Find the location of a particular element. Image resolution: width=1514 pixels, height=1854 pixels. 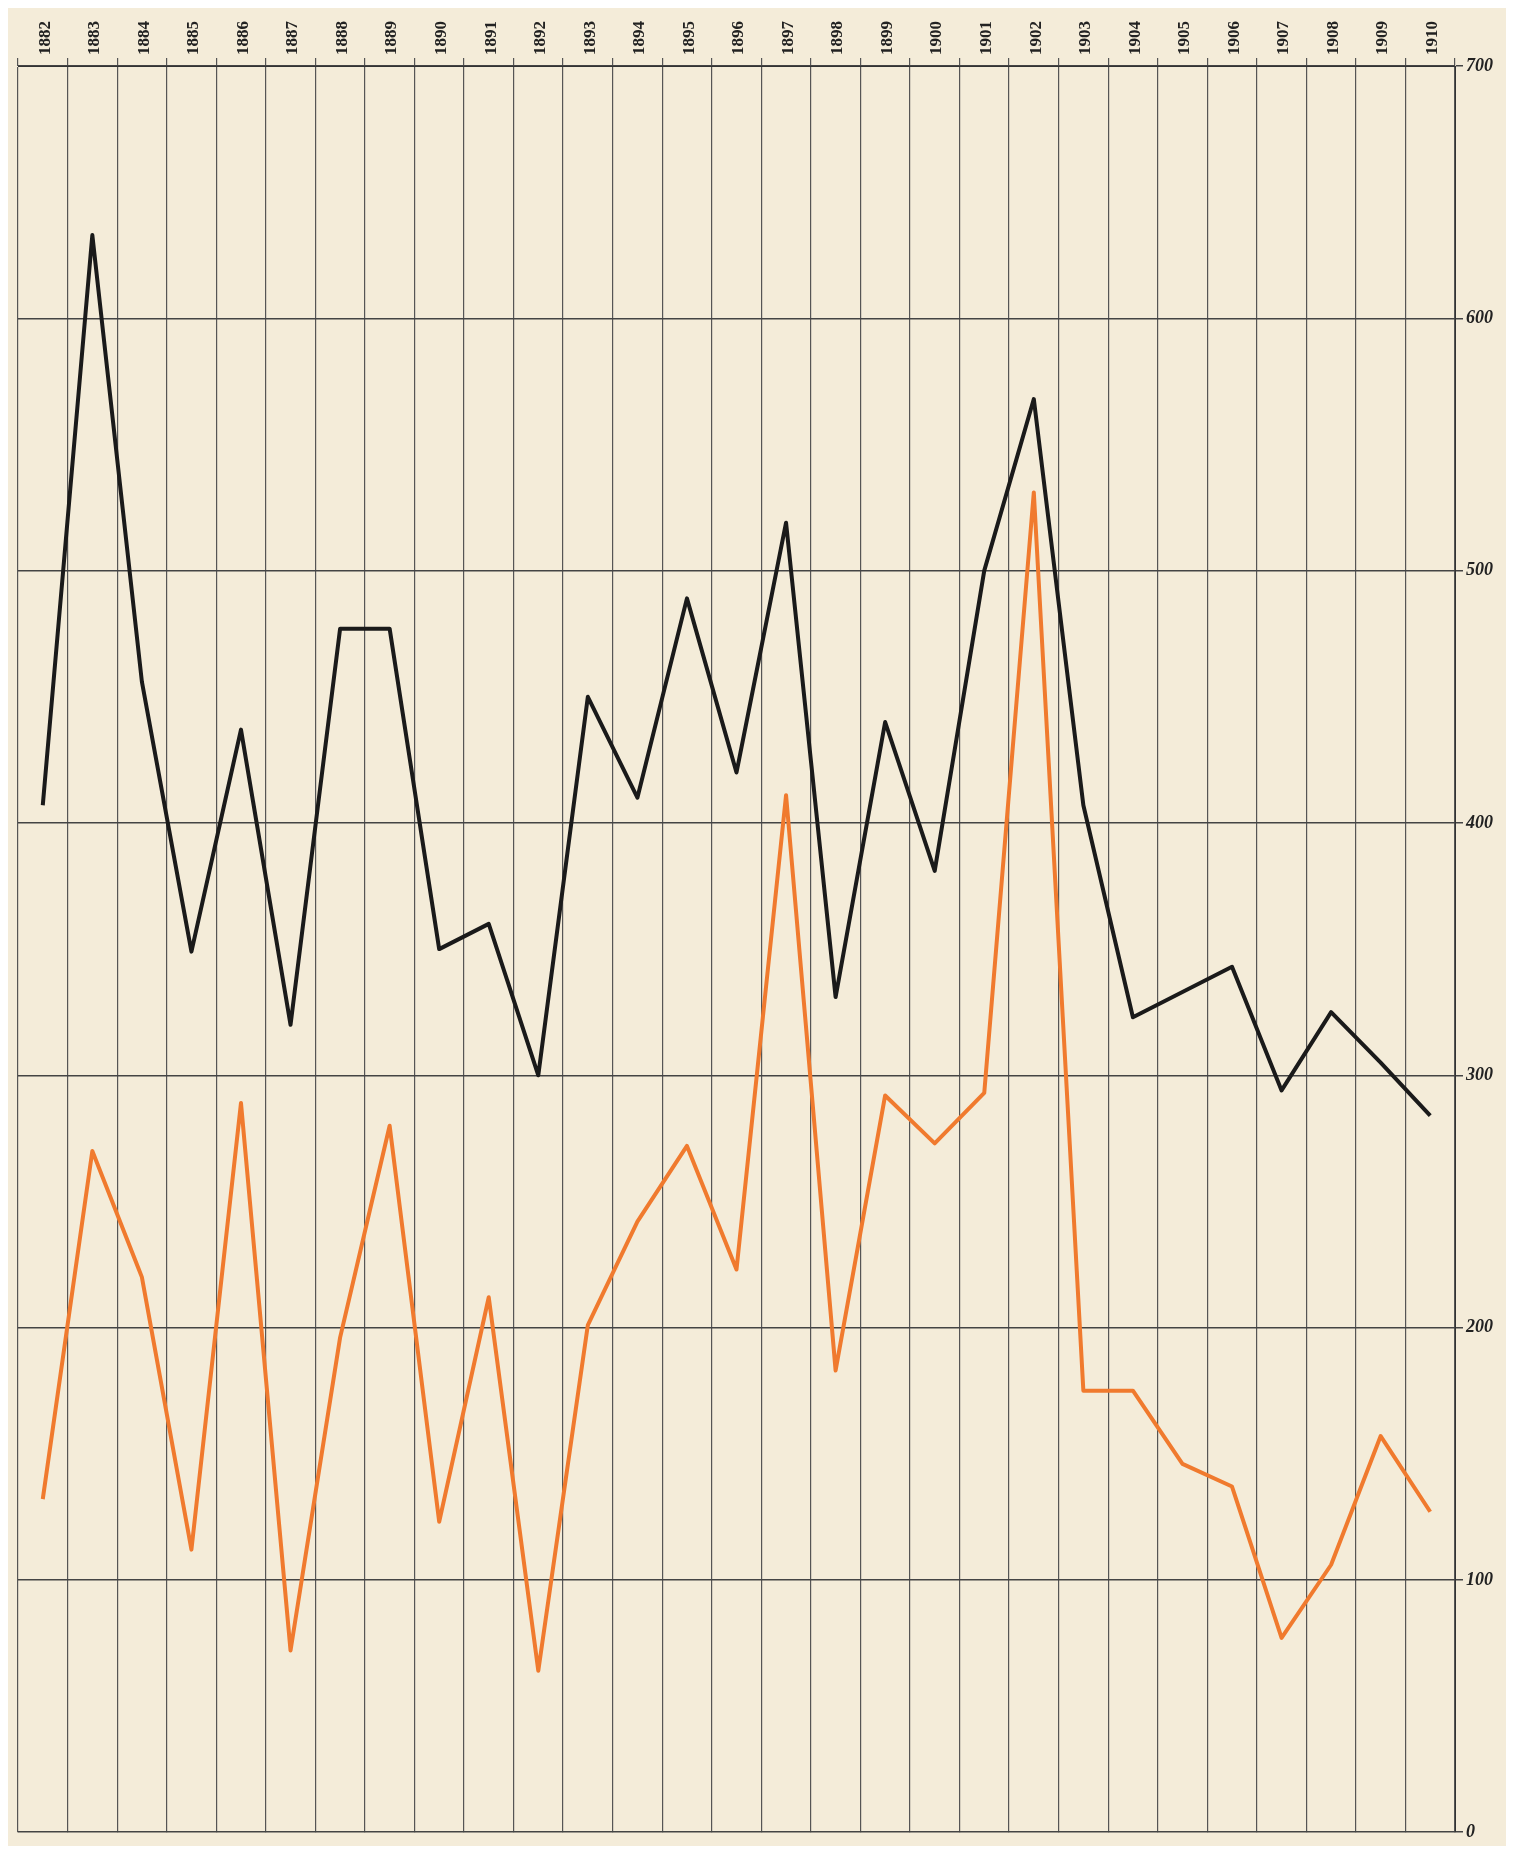

x-tick-label: 1910 is located at coordinates (1431, 38).